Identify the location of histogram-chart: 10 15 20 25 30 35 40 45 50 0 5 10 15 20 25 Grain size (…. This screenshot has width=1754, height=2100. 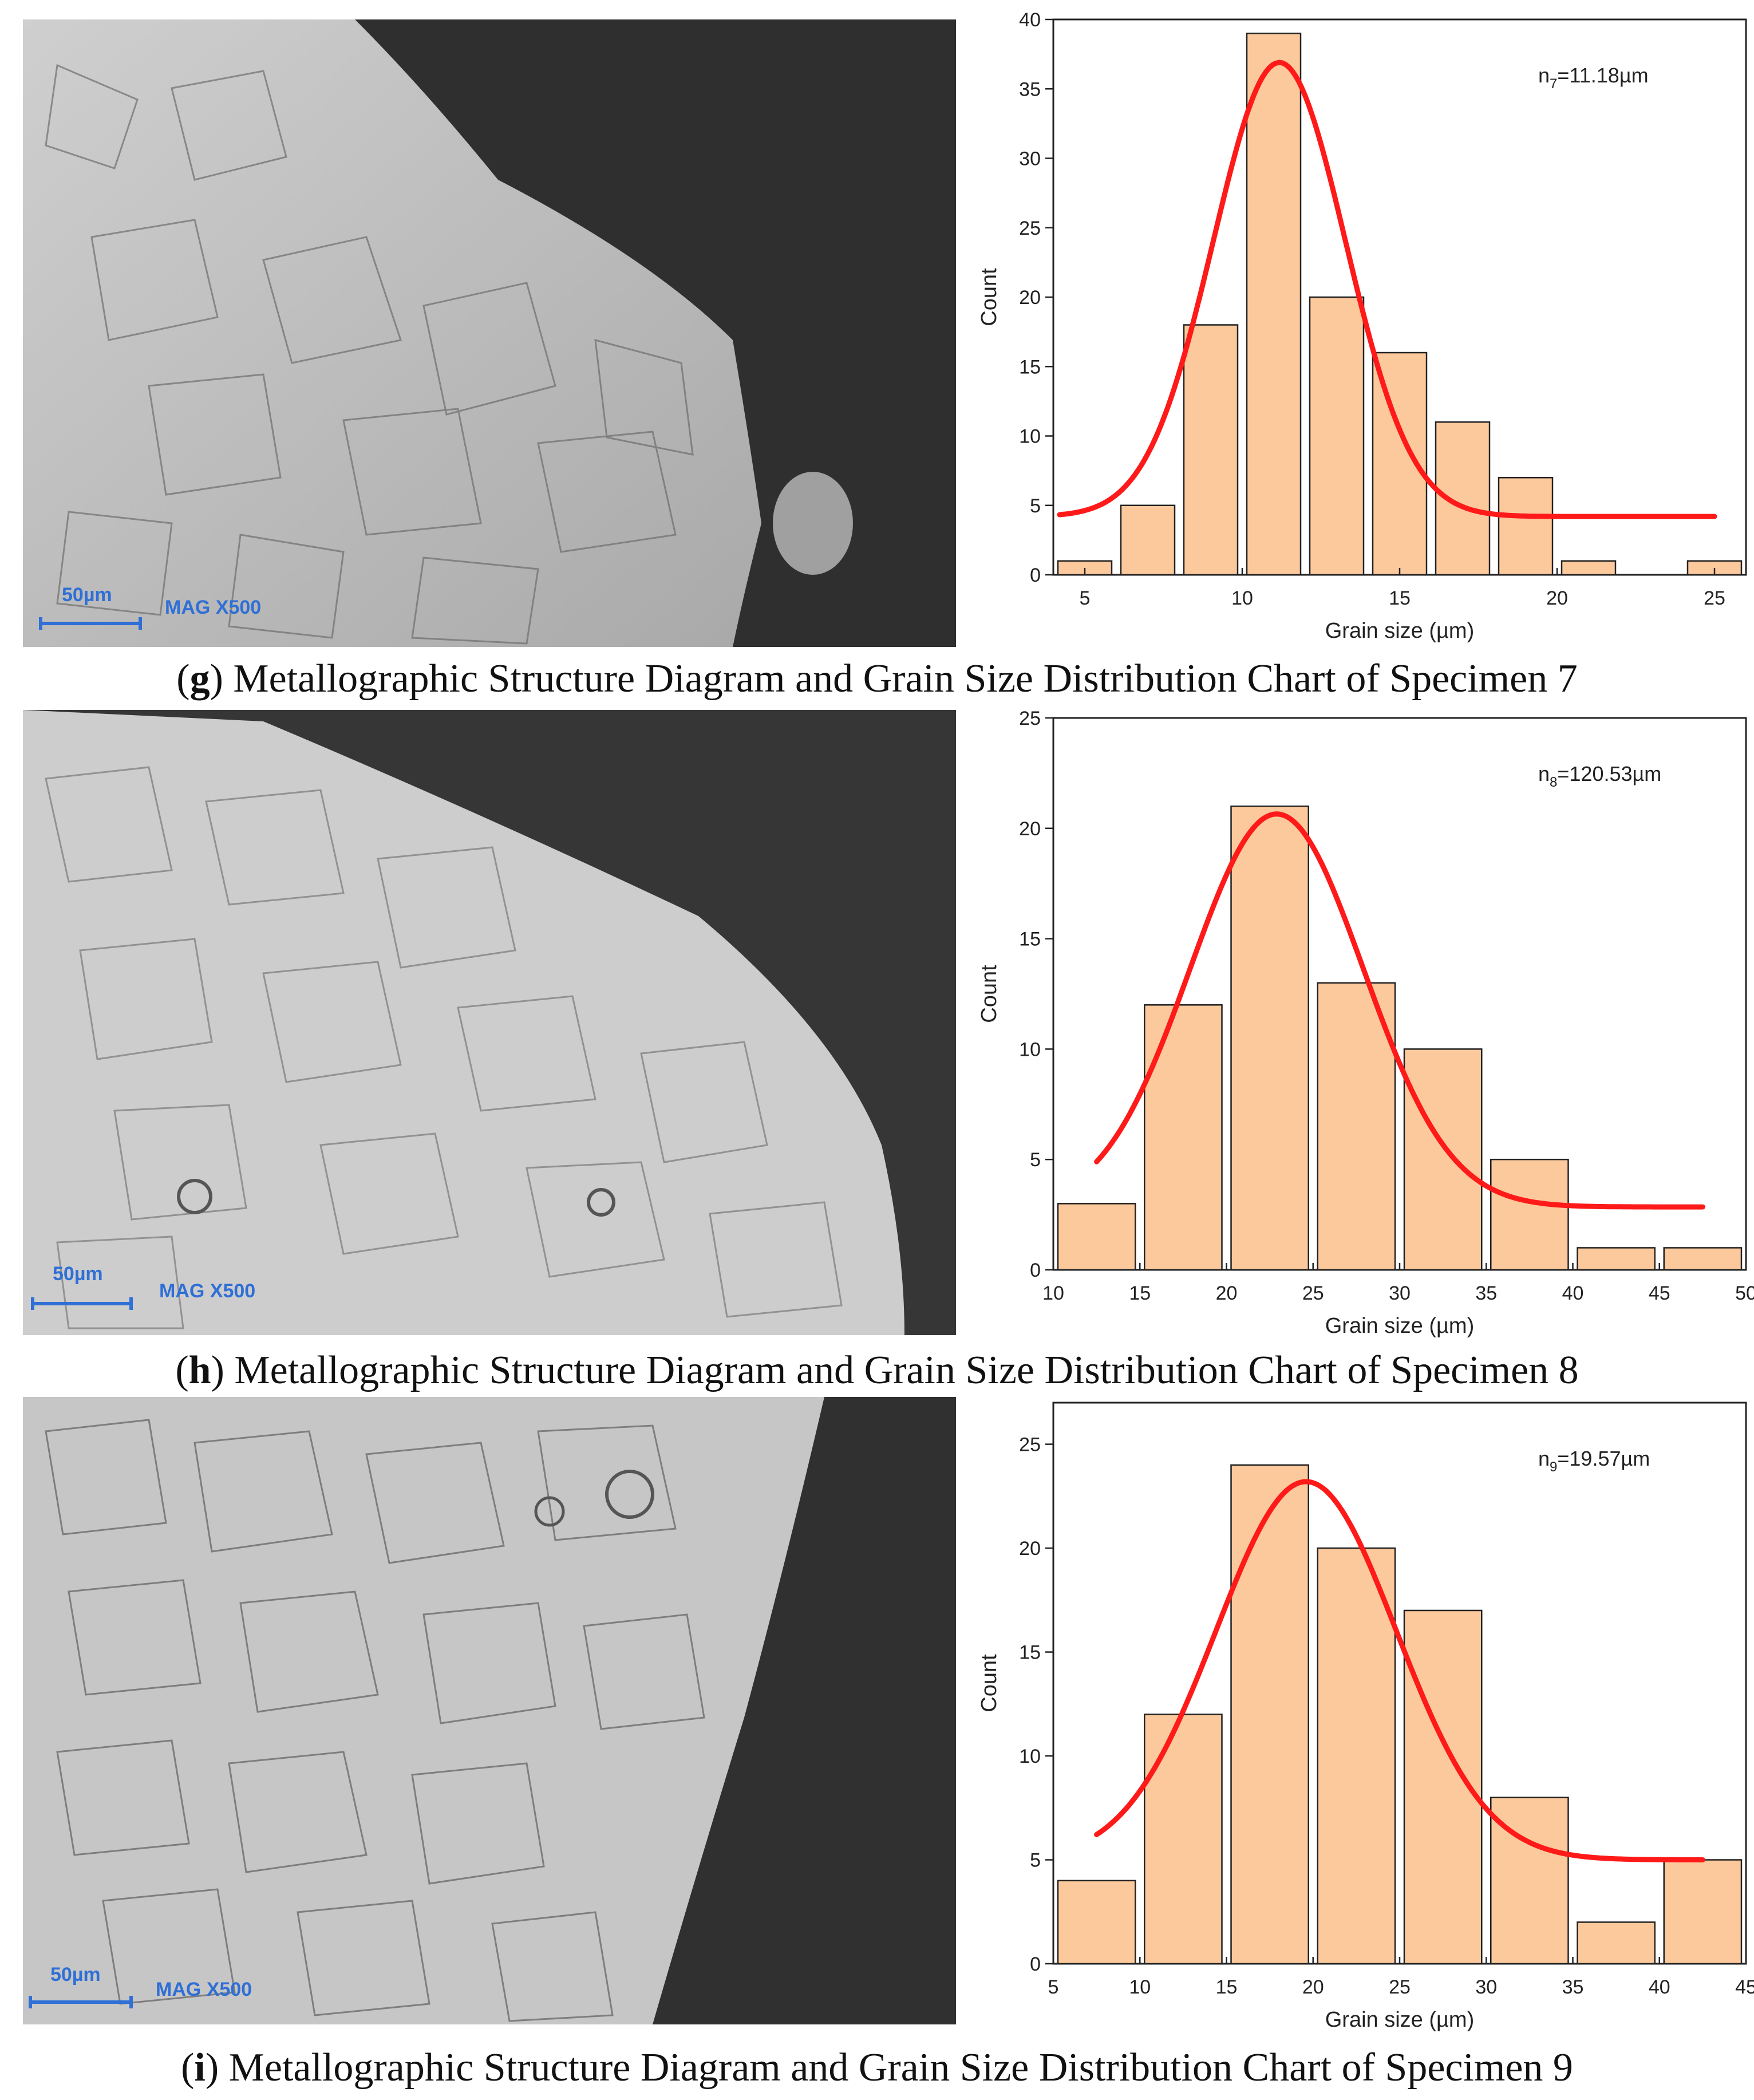
(1352, 1026).